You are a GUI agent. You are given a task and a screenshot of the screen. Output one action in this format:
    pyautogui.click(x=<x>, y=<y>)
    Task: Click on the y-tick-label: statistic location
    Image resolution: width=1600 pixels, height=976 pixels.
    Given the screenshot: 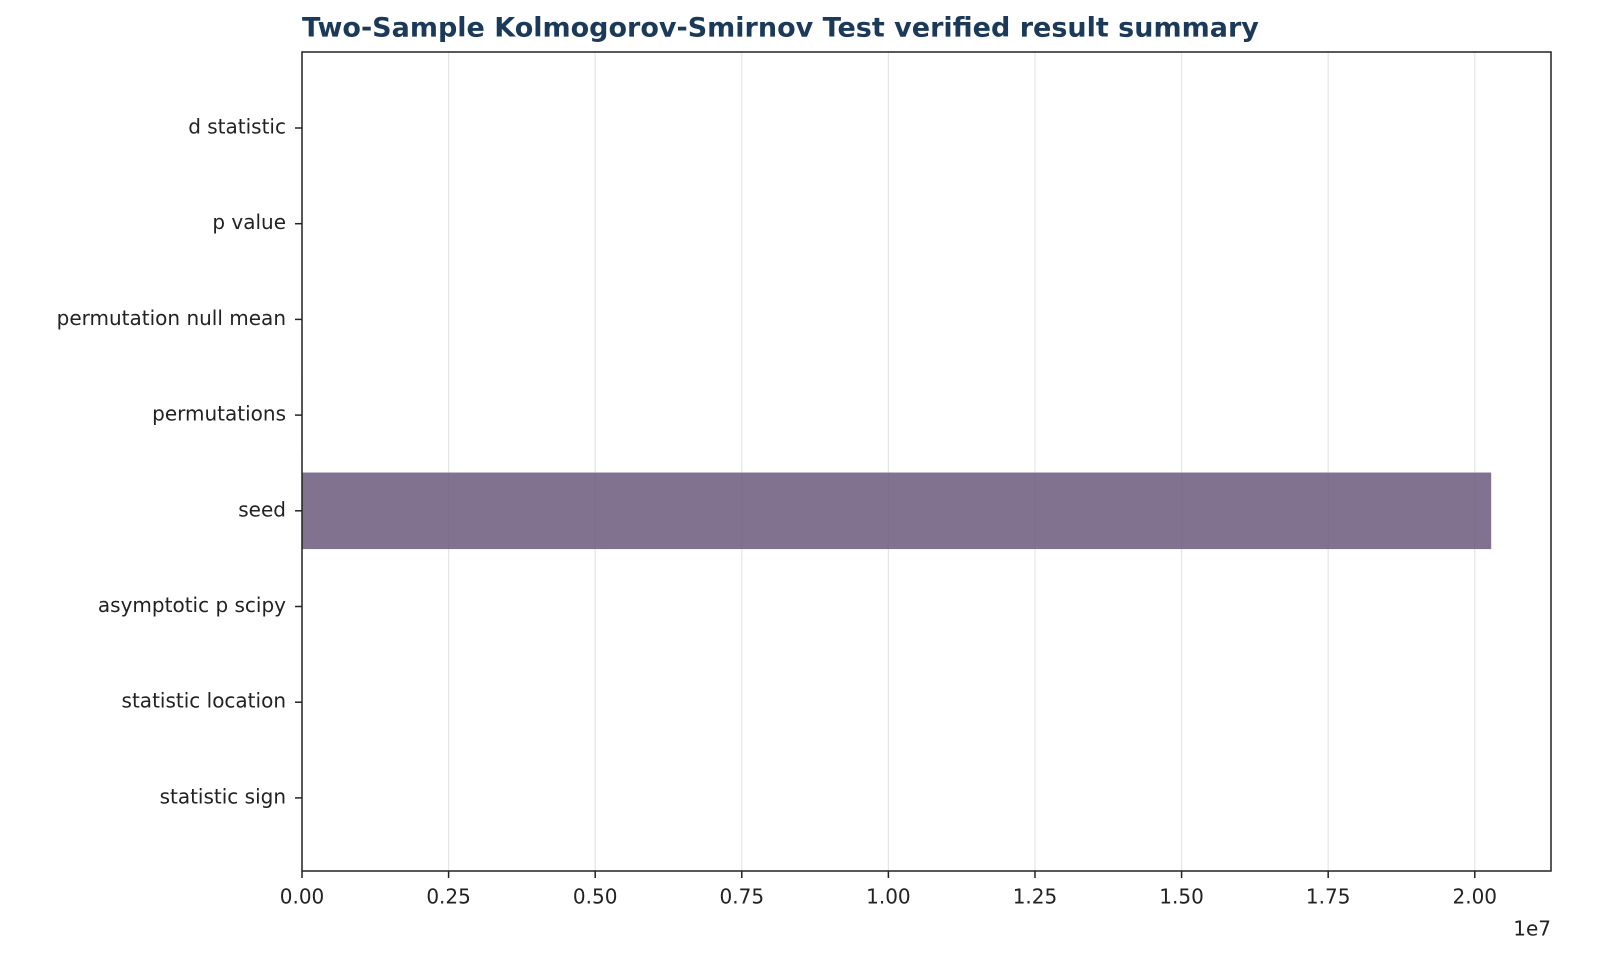 What is the action you would take?
    pyautogui.click(x=204, y=701)
    